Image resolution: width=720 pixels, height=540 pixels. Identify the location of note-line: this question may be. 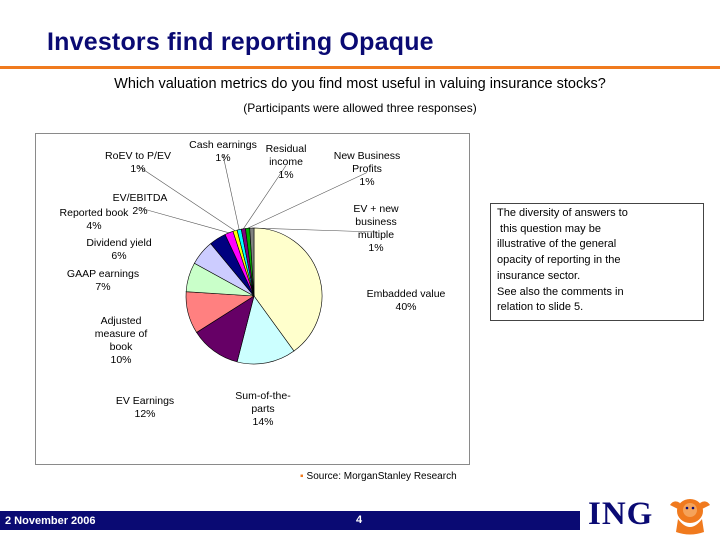
(549, 228).